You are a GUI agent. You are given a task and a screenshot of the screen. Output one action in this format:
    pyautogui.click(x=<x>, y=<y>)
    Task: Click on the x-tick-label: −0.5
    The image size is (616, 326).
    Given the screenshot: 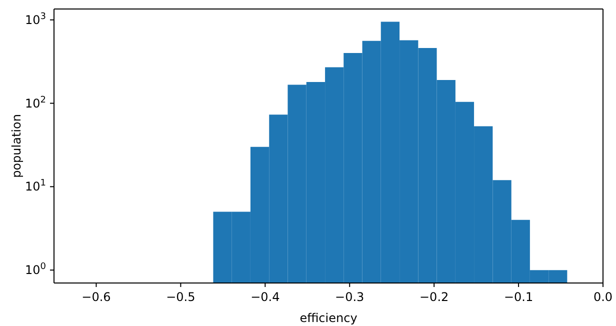 What is the action you would take?
    pyautogui.click(x=181, y=297)
    